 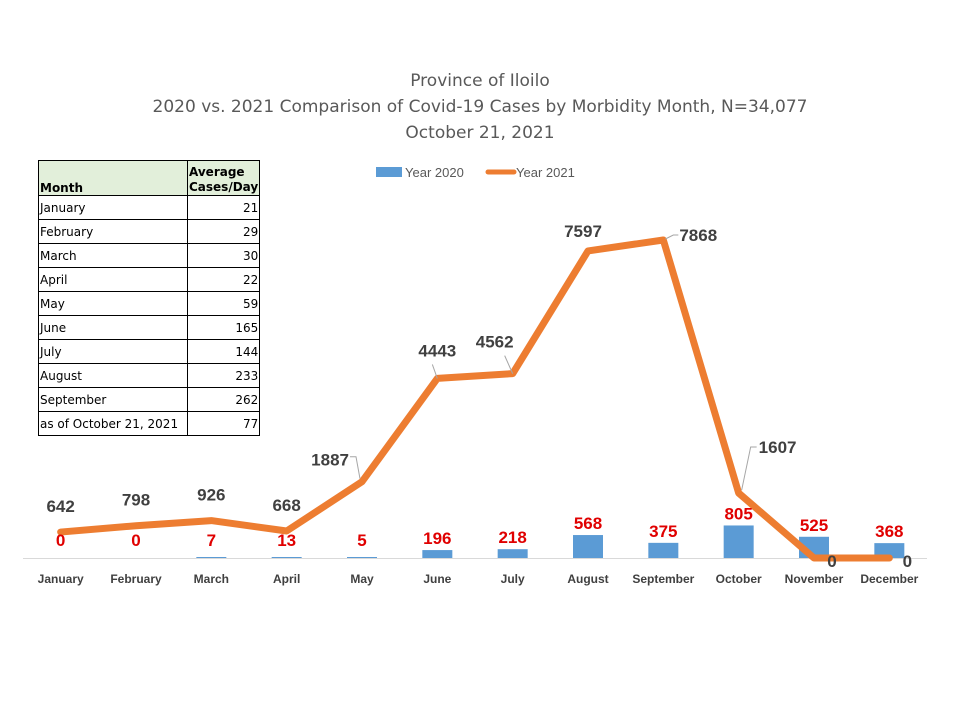 I want to click on x-tick-label: February, so click(x=136, y=579).